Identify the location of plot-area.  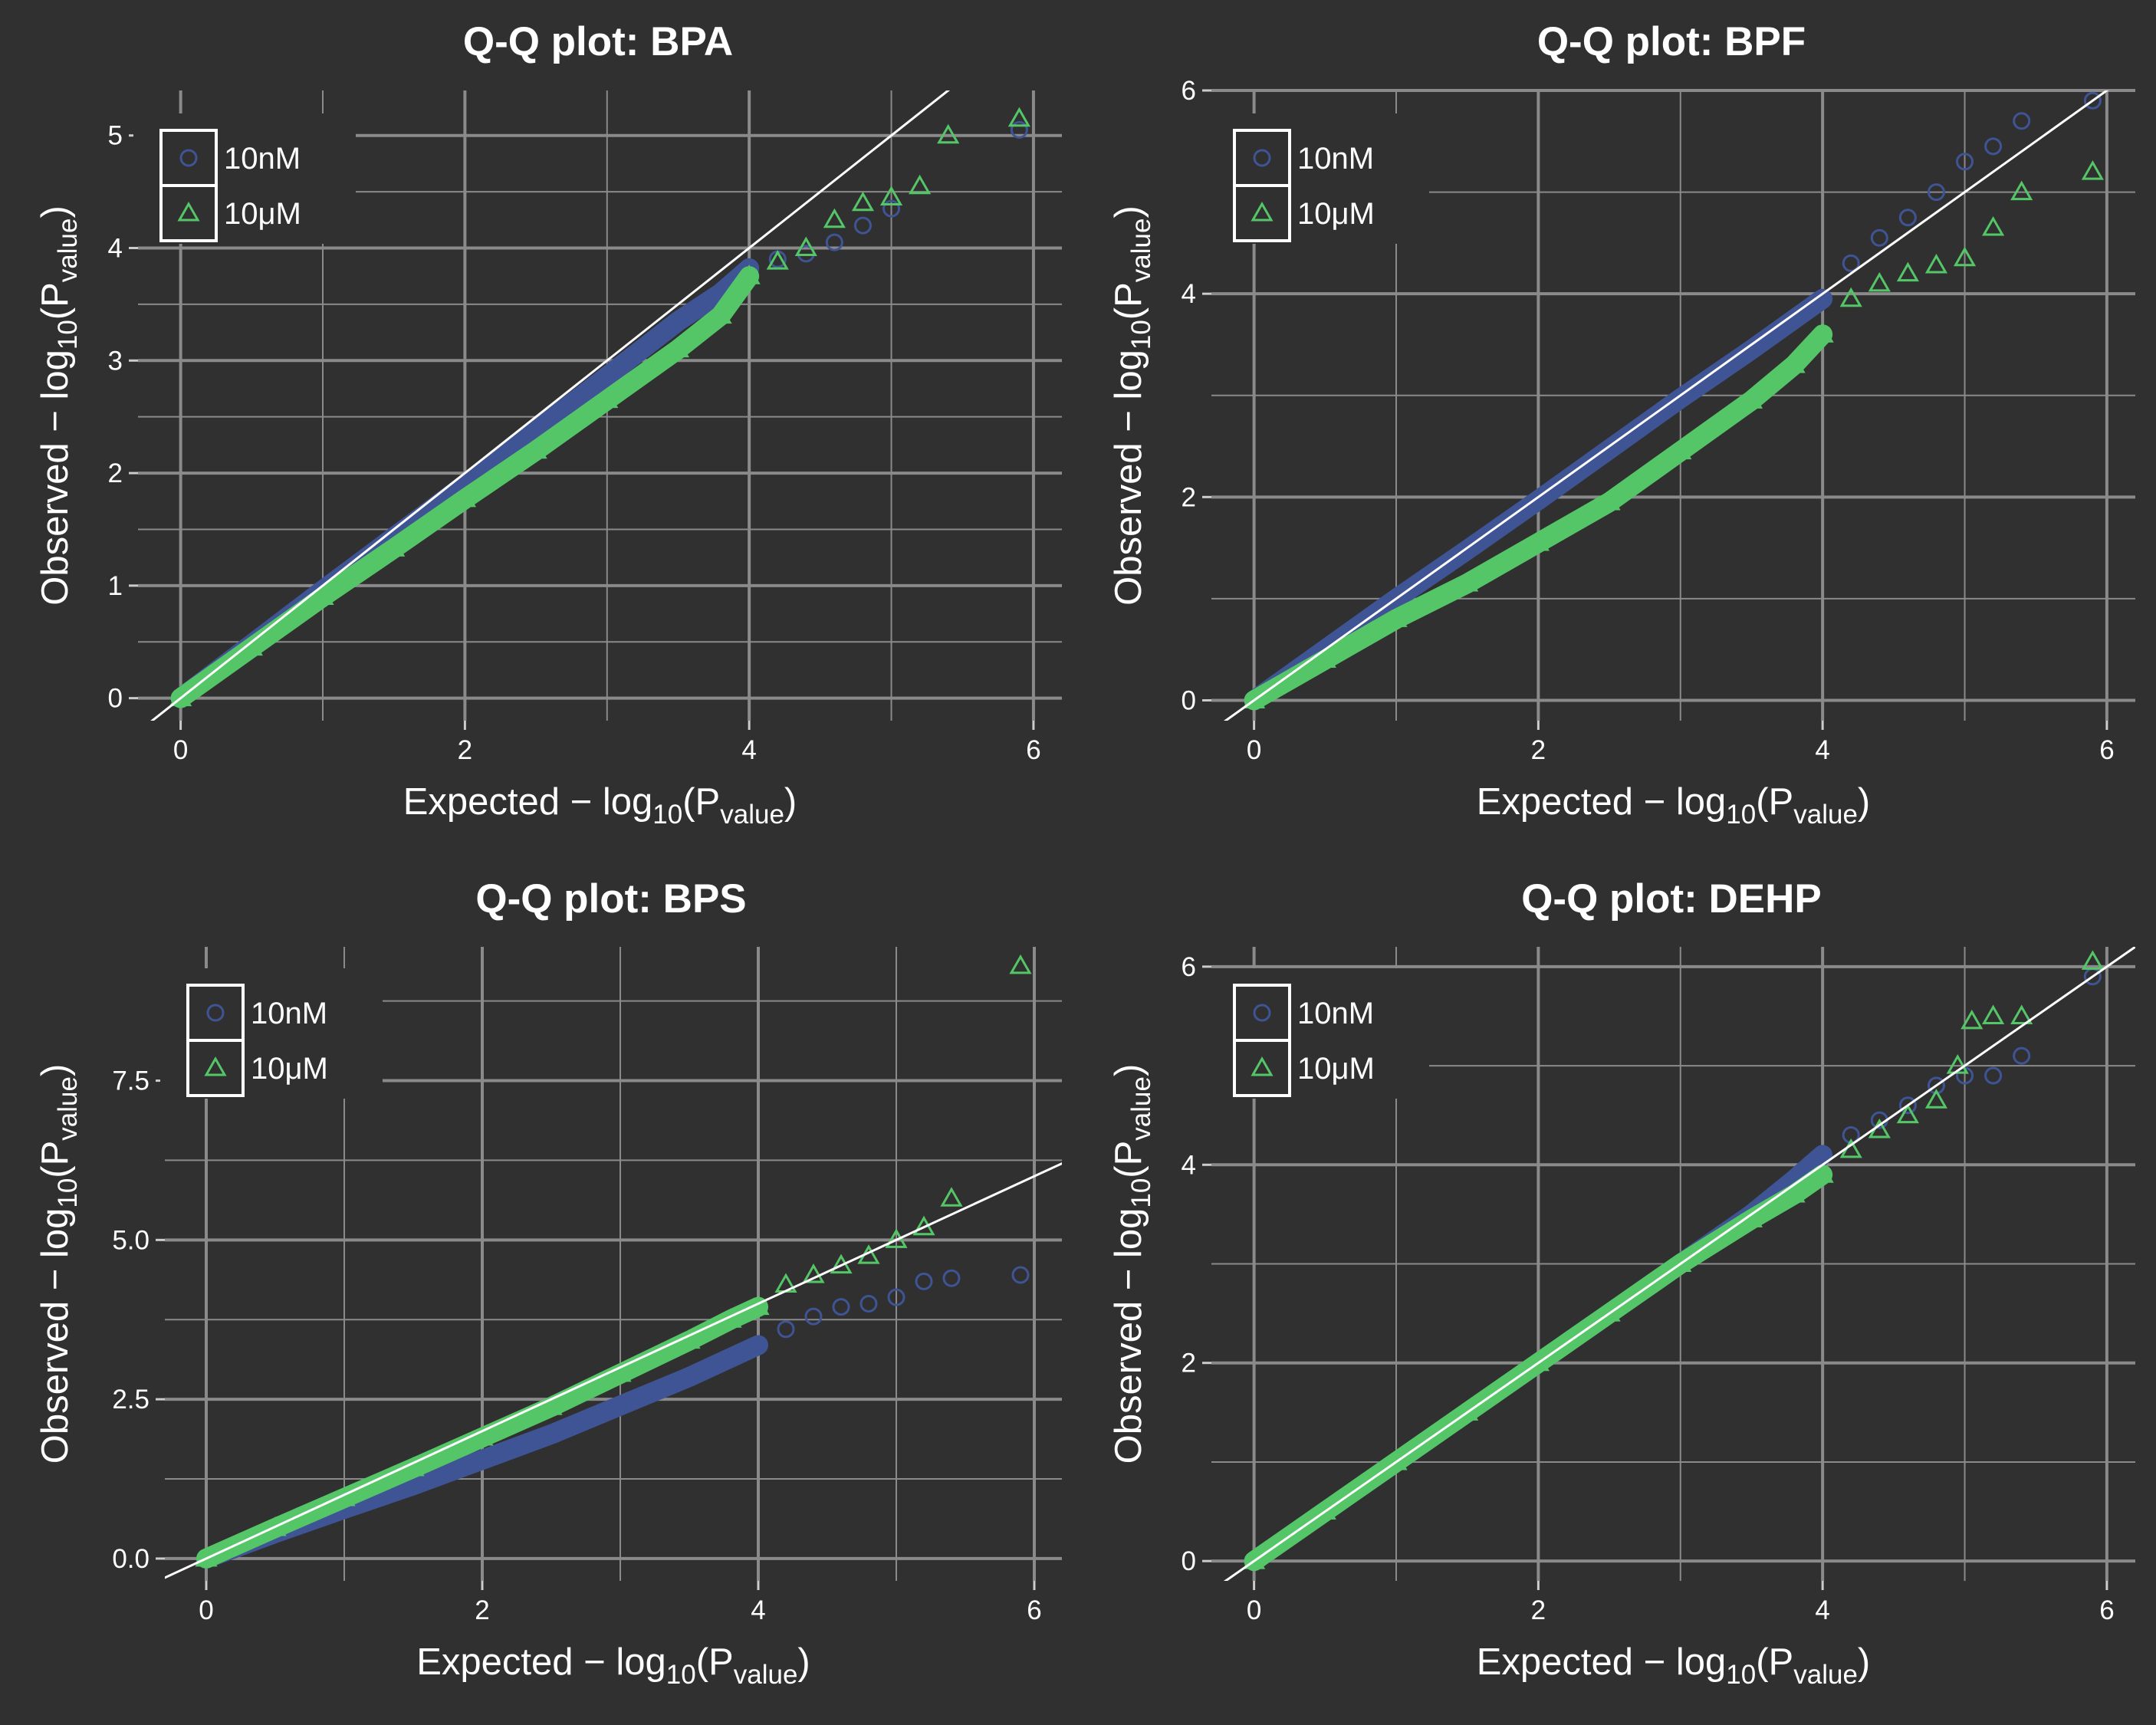
(590, 406).